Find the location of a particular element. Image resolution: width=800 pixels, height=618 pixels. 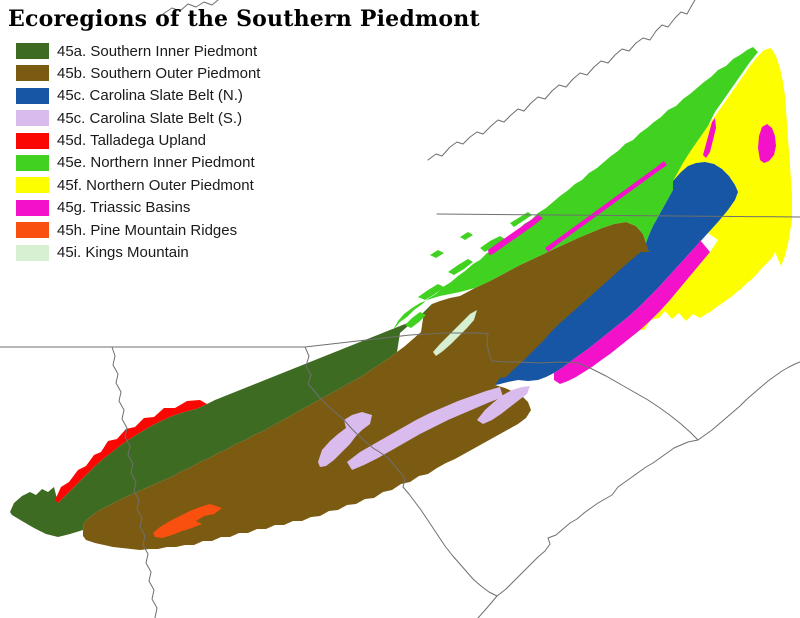

legend-label-45d: 45d. Talladega Upland is located at coordinates (132, 141).